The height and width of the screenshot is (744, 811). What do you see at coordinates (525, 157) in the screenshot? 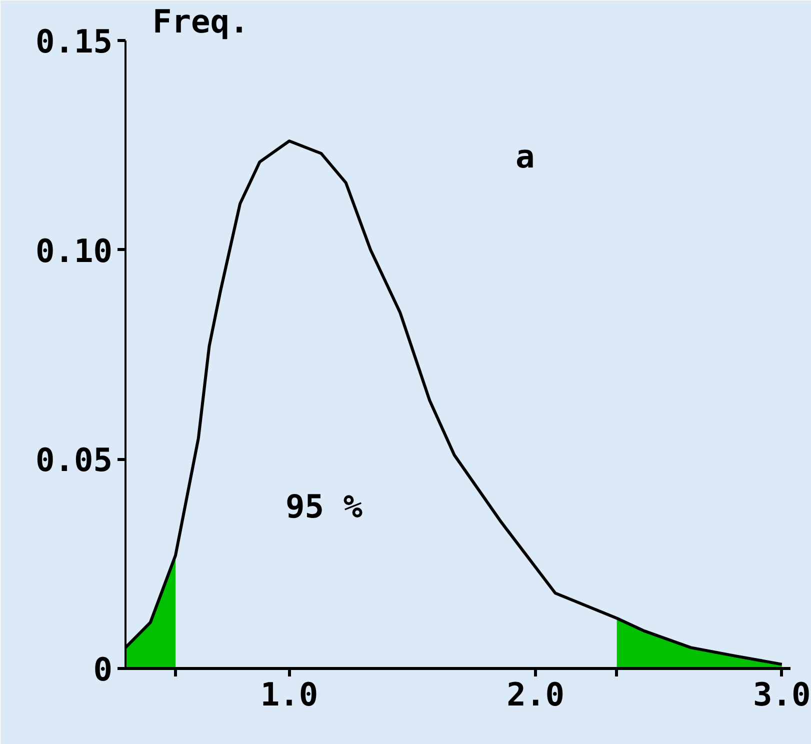
I see `annotation: a` at bounding box center [525, 157].